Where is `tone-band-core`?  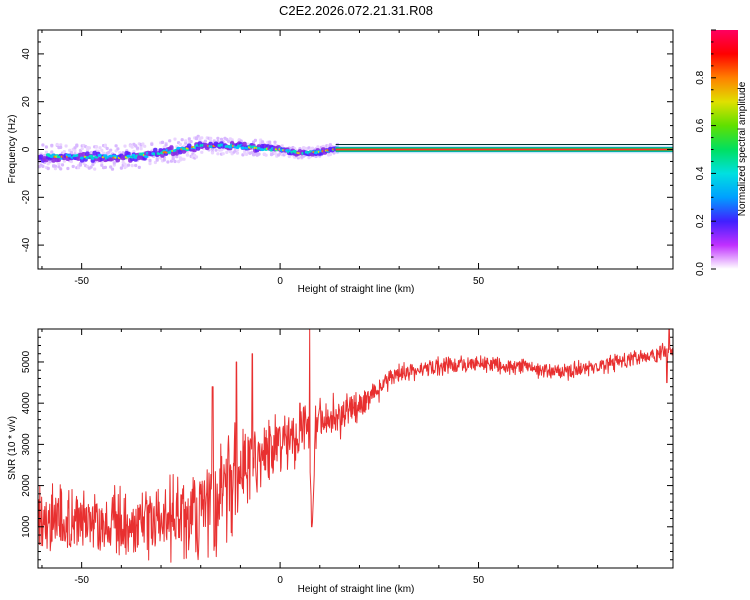
tone-band-core is located at coordinates (504, 149).